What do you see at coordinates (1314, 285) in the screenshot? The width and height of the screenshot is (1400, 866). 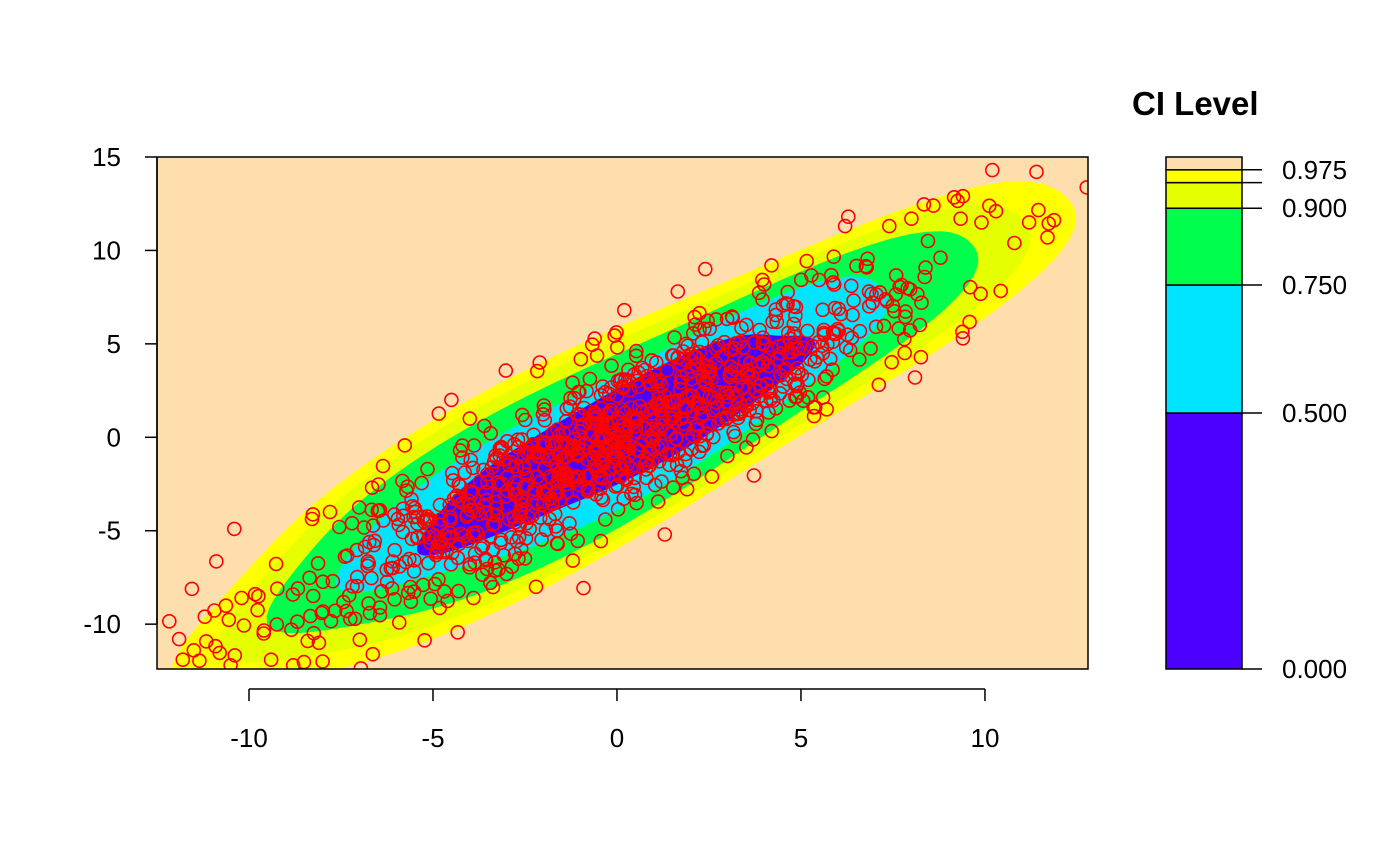 I see `legend-tick-label: 0.750` at bounding box center [1314, 285].